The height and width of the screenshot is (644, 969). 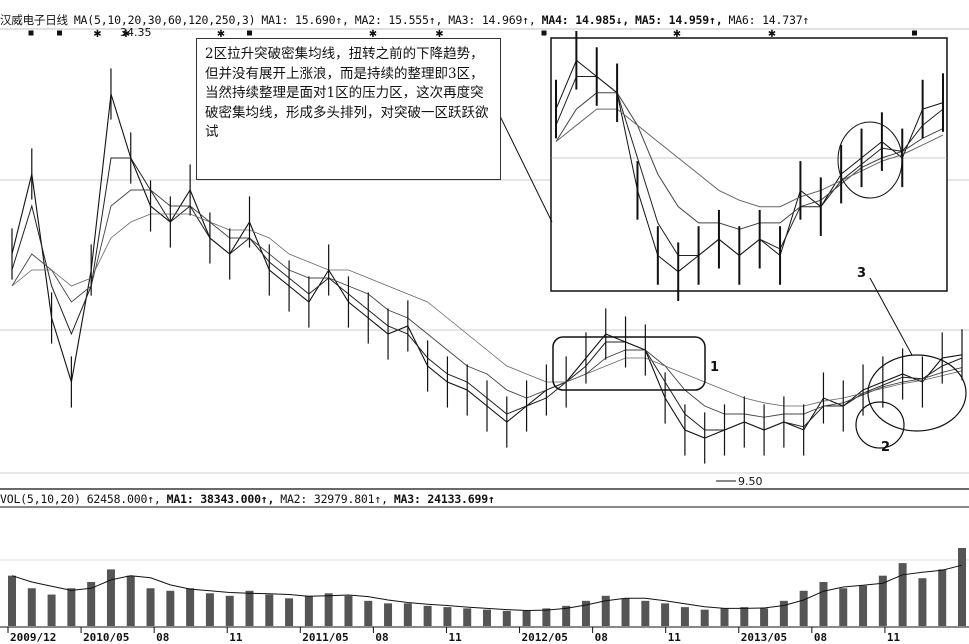 What do you see at coordinates (33, 637) in the screenshot?
I see `x-tick-label: 2009/12` at bounding box center [33, 637].